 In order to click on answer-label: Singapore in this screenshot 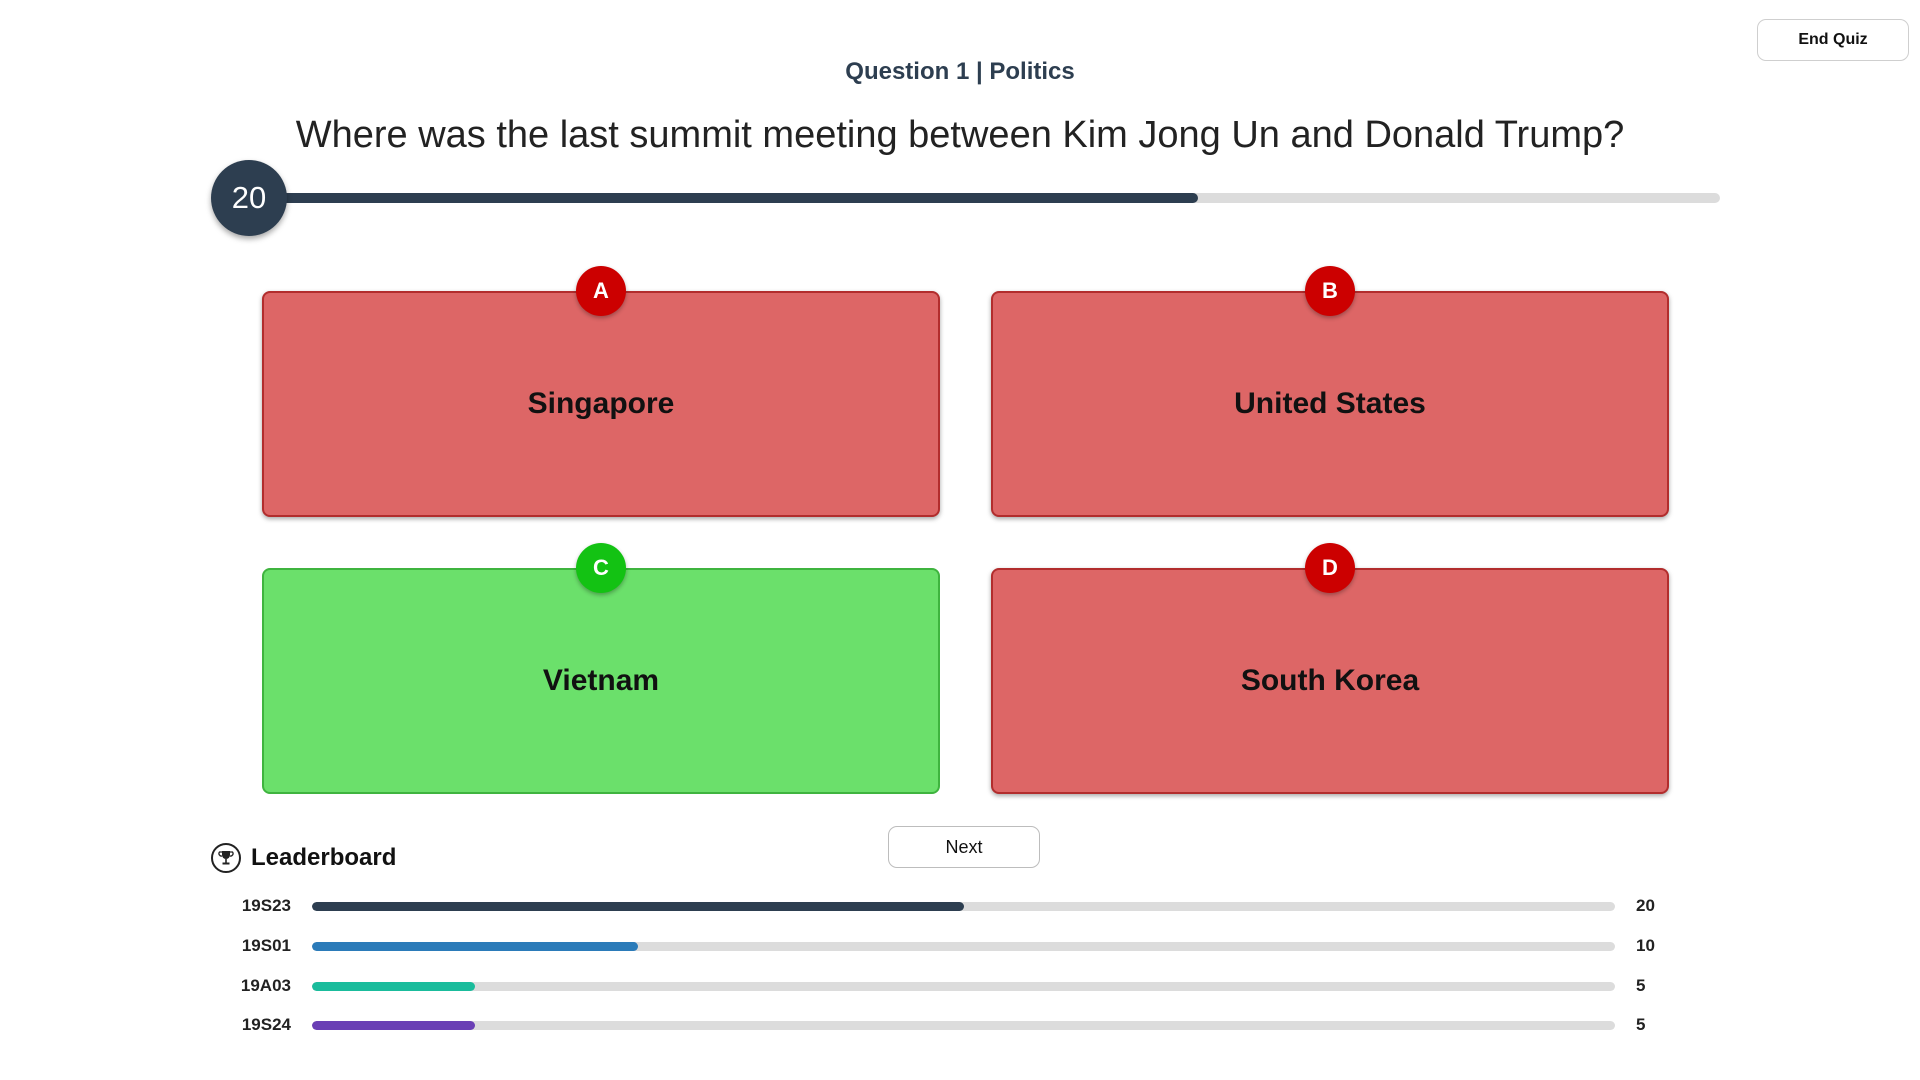, I will do `click(601, 403)`.